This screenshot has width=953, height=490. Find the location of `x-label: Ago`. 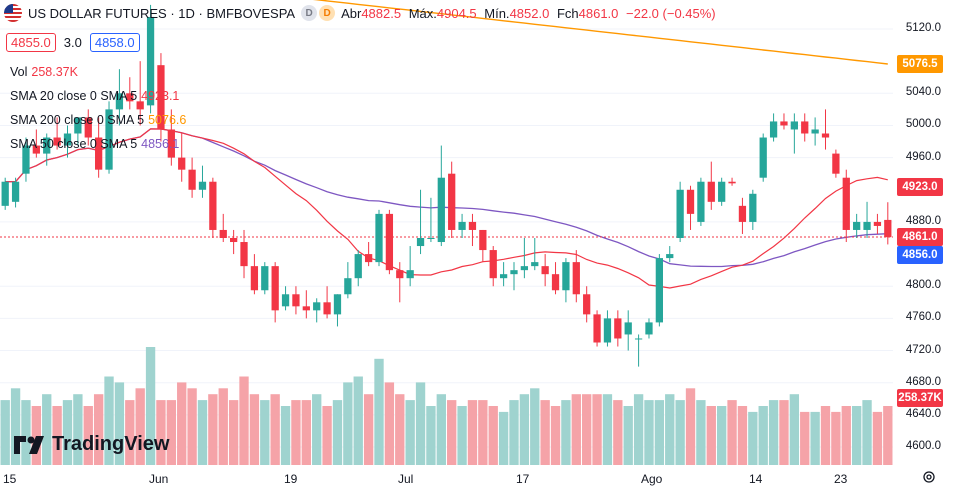

x-label: Ago is located at coordinates (652, 479).